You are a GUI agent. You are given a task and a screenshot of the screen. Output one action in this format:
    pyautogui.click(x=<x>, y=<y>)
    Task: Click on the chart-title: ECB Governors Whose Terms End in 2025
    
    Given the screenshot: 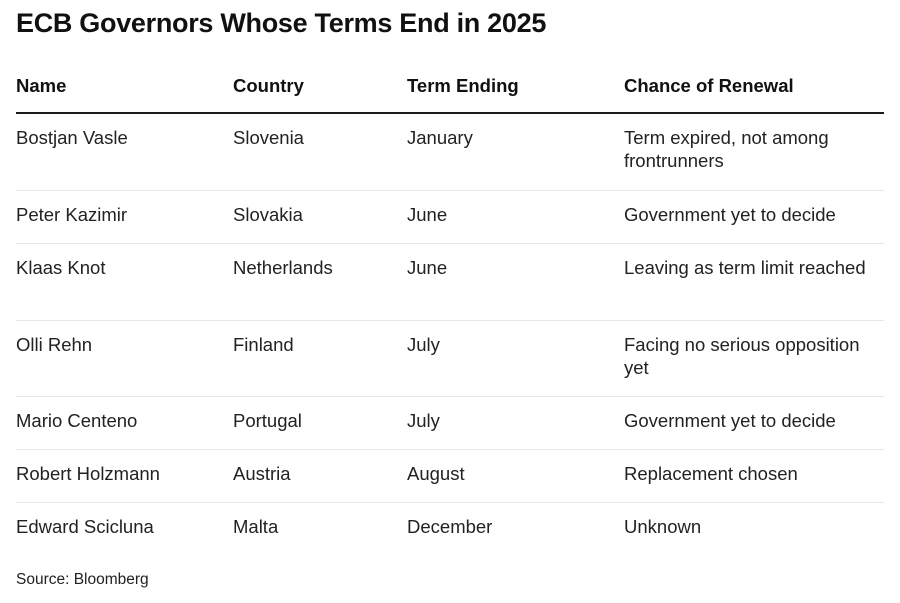 What is the action you would take?
    pyautogui.click(x=281, y=23)
    